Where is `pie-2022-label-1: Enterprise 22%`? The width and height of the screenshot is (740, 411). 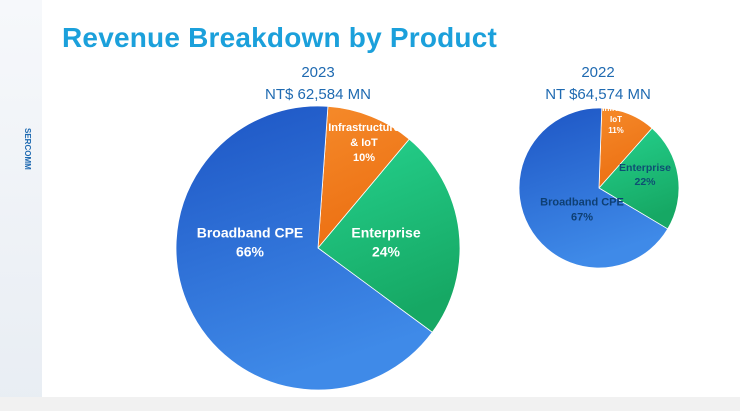
pie-2022-label-1: Enterprise 22% is located at coordinates (645, 175).